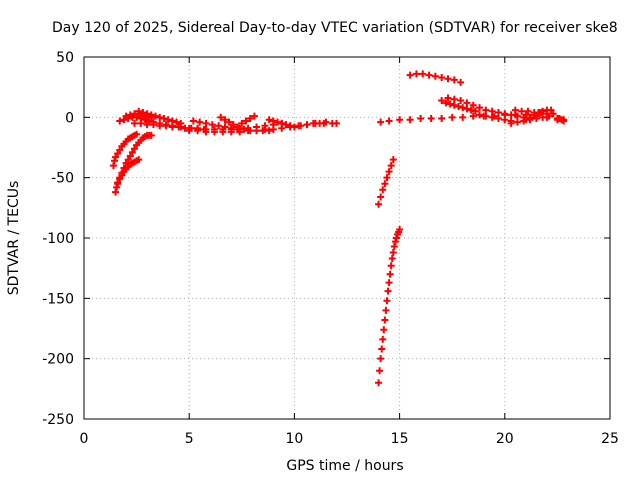  Describe the element at coordinates (84, 439) in the screenshot. I see `x-tick-label: 0` at that location.